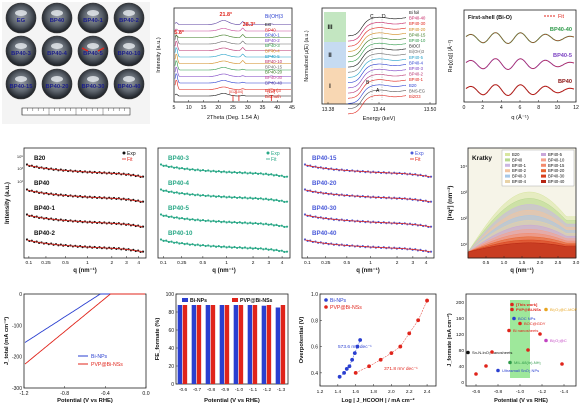 The width and height of the screenshot is (582, 407). What do you see at coordinates (233, 108) in the screenshot?
I see `x-tick-label: 25` at bounding box center [233, 108].